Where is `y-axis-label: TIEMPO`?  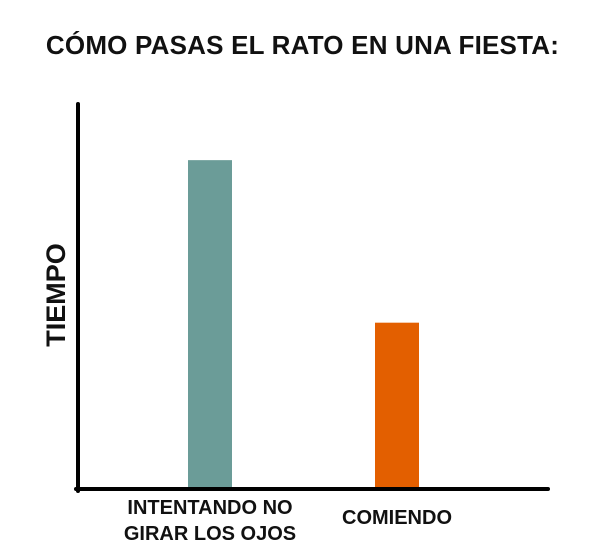
y-axis-label: TIEMPO is located at coordinates (56, 295).